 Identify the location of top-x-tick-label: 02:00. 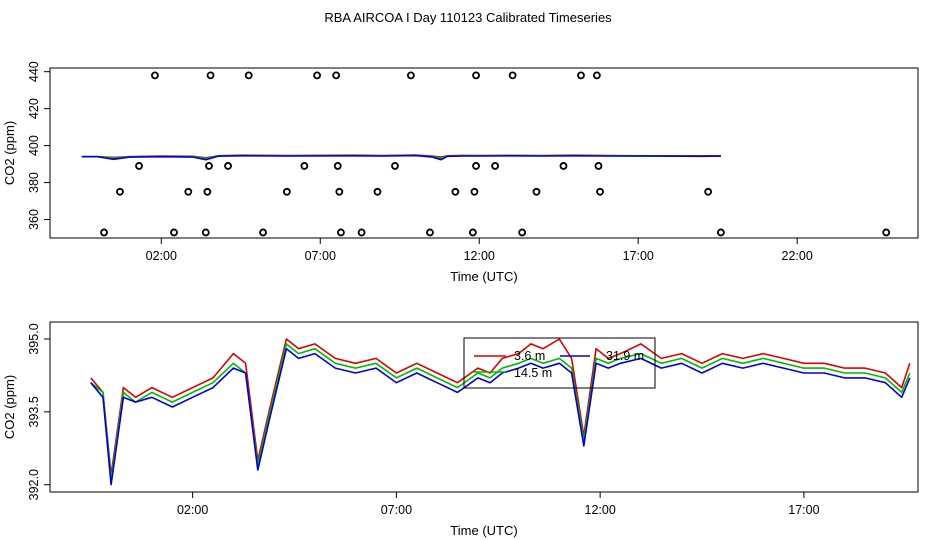
(161, 256).